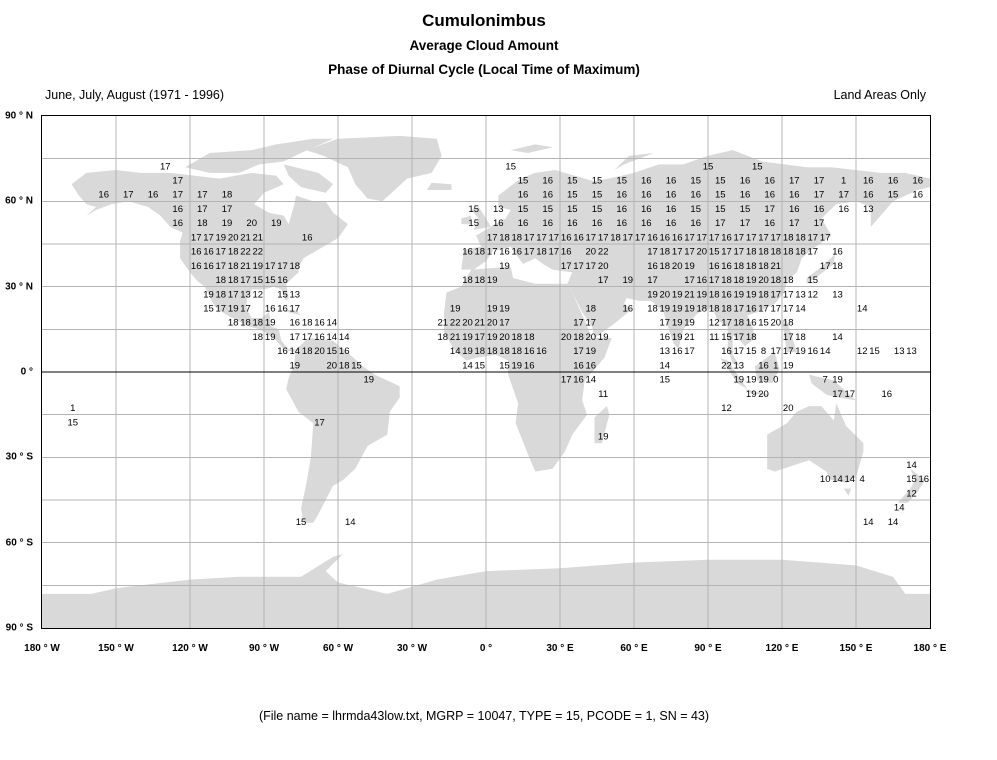  Describe the element at coordinates (116, 648) in the screenshot. I see `longitude-tick-label: 150 ° W` at that location.